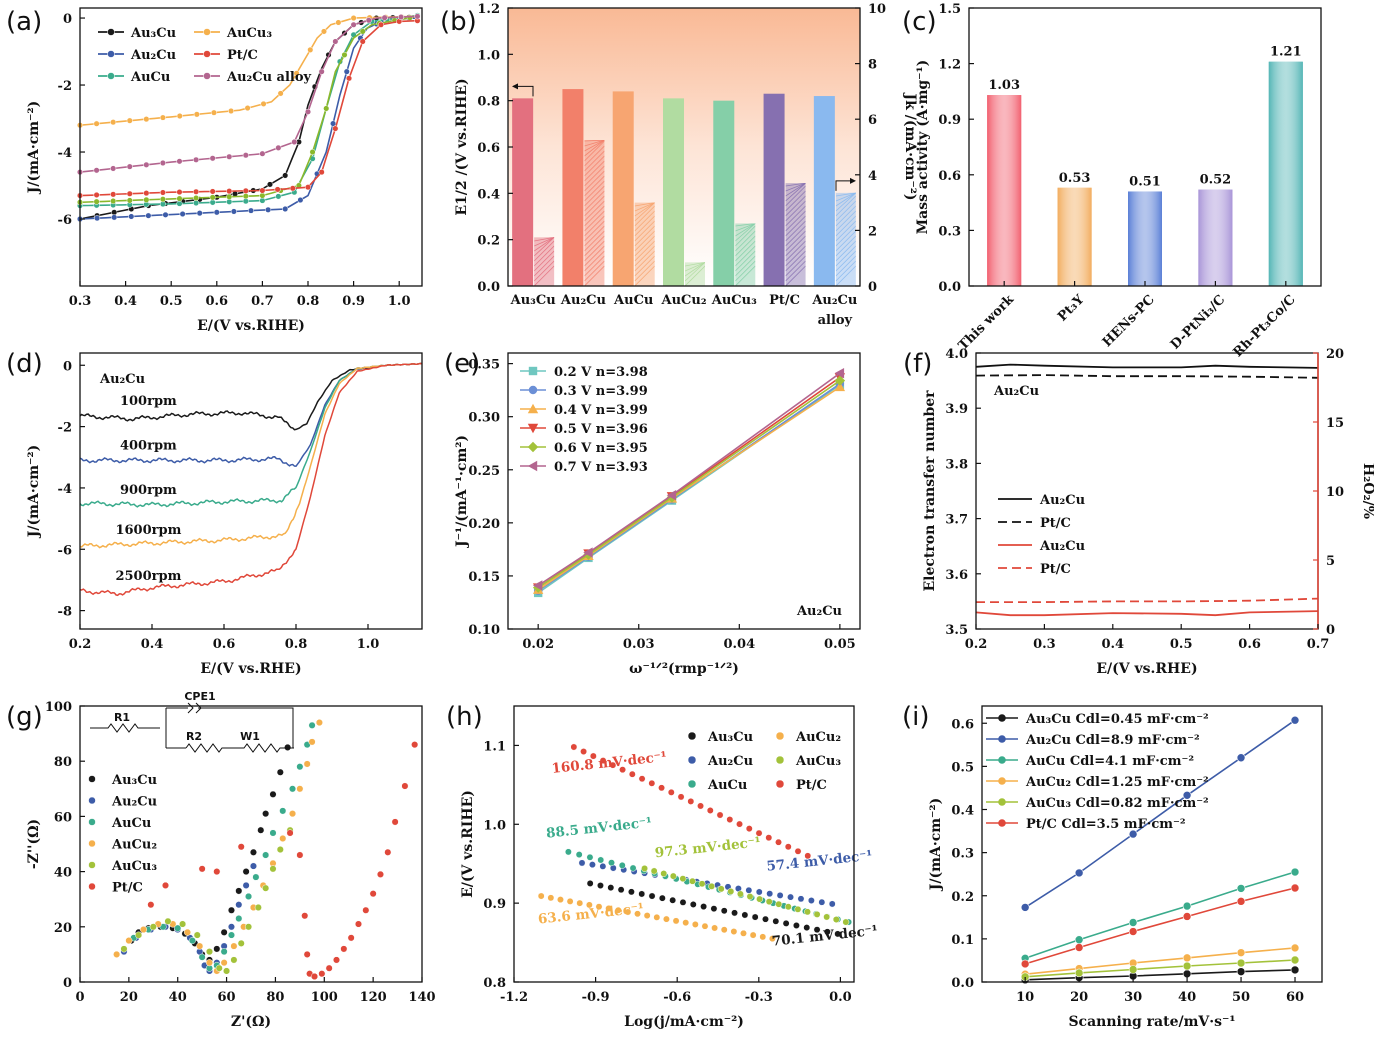 The image size is (1374, 1049). I want to click on y-tick-label: 0.30, so click(484, 418).